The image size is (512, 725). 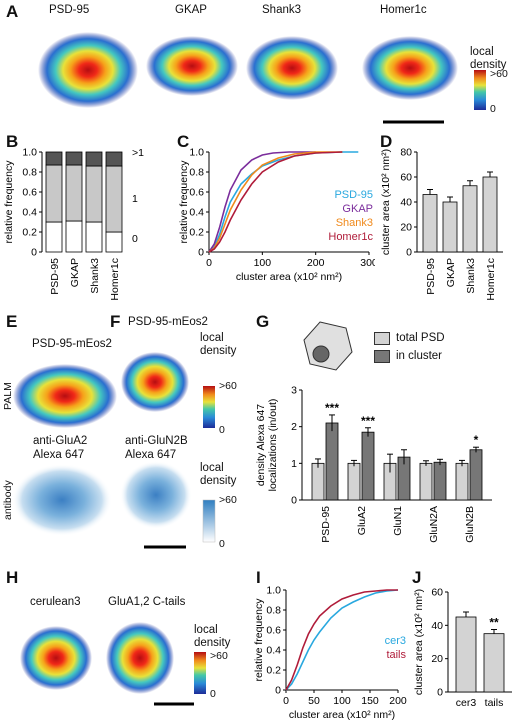 I want to click on legend-swatch-total-psd, so click(x=382, y=338).